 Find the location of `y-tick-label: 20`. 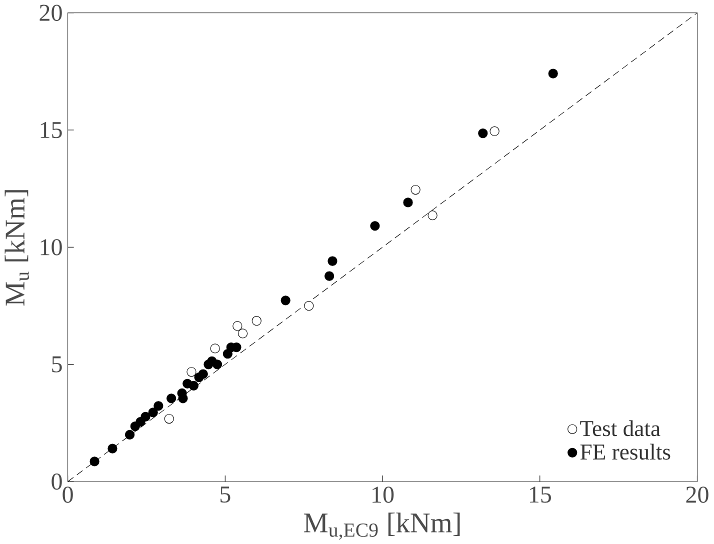

y-tick-label: 20 is located at coordinates (51, 12).